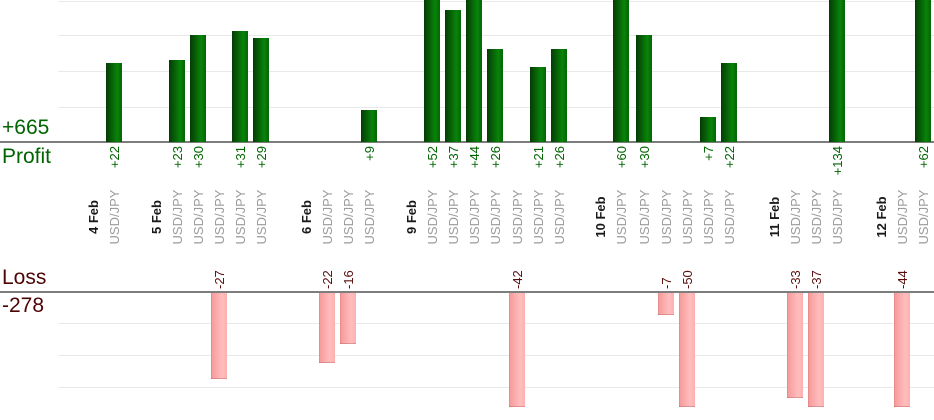  I want to click on loss-value-label: -16, so click(348, 279).